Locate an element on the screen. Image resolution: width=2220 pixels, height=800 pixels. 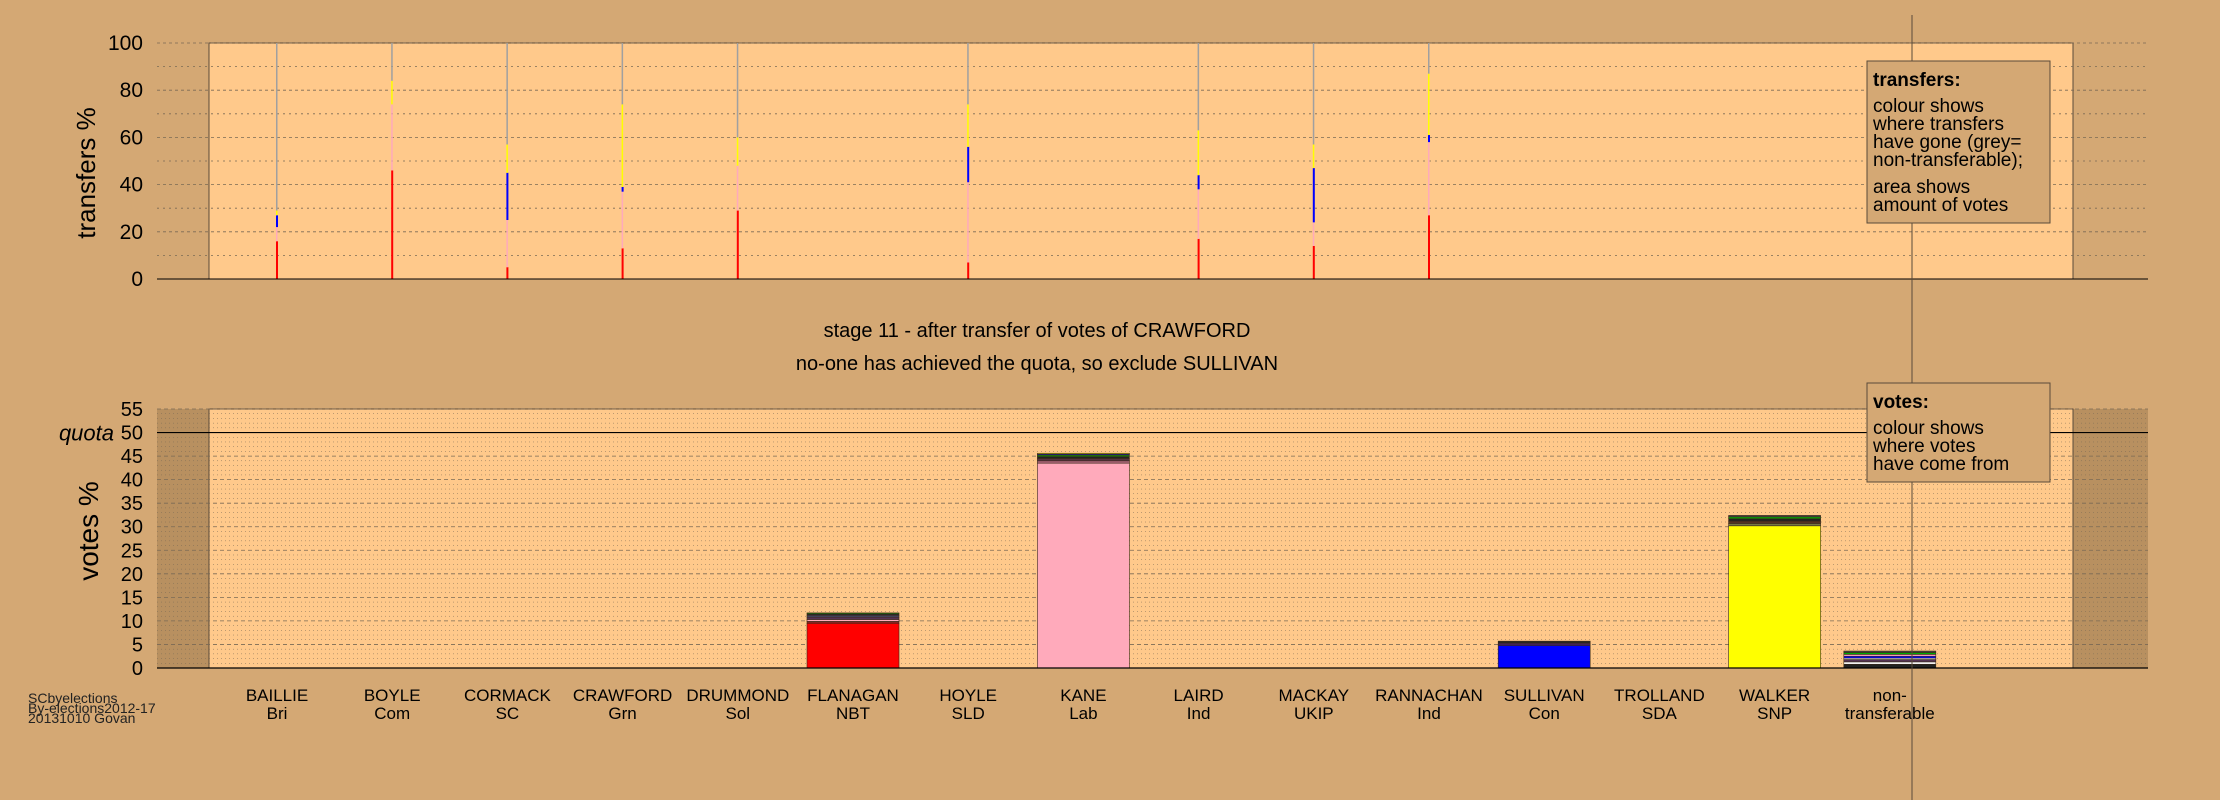
candidate-party-label: Bri is located at coordinates (277, 713).